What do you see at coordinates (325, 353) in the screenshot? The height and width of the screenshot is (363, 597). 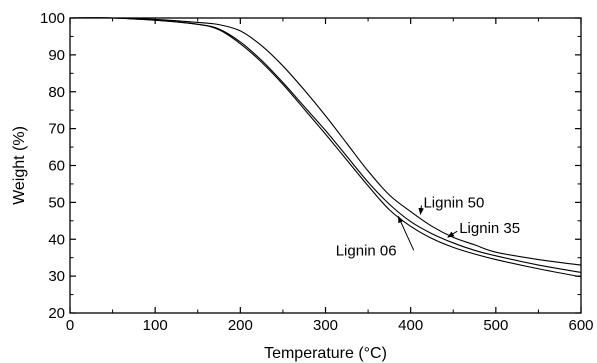 I see `x-axis-title: Temperature (°C)` at bounding box center [325, 353].